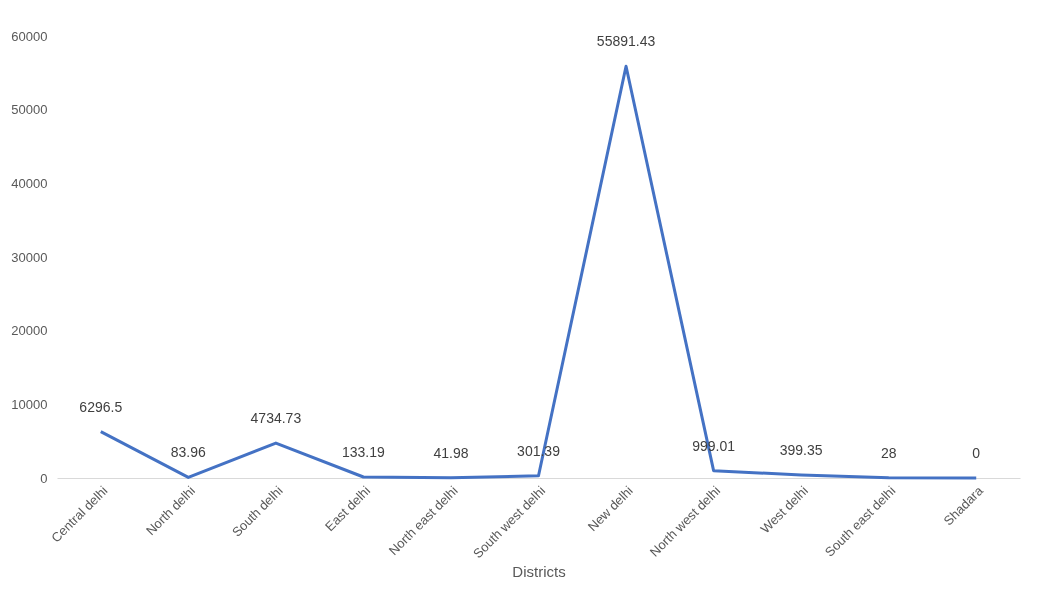 The height and width of the screenshot is (608, 1053). I want to click on data-label: 6296.5, so click(101, 406).